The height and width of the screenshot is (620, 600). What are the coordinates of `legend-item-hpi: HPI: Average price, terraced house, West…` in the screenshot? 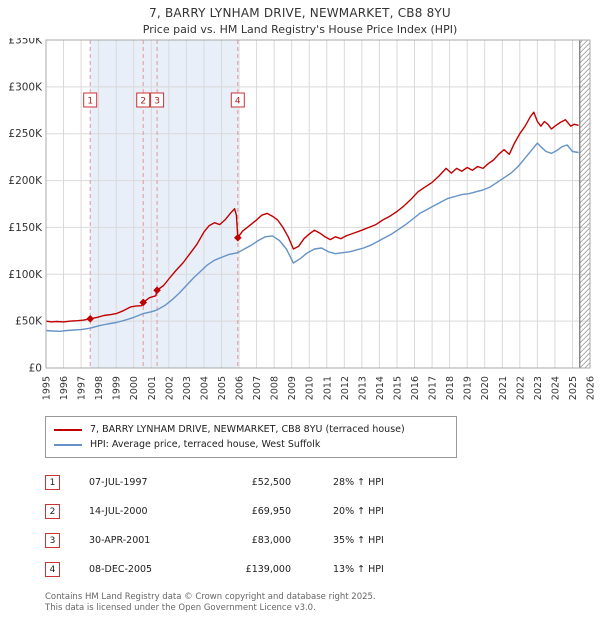 It's located at (251, 444).